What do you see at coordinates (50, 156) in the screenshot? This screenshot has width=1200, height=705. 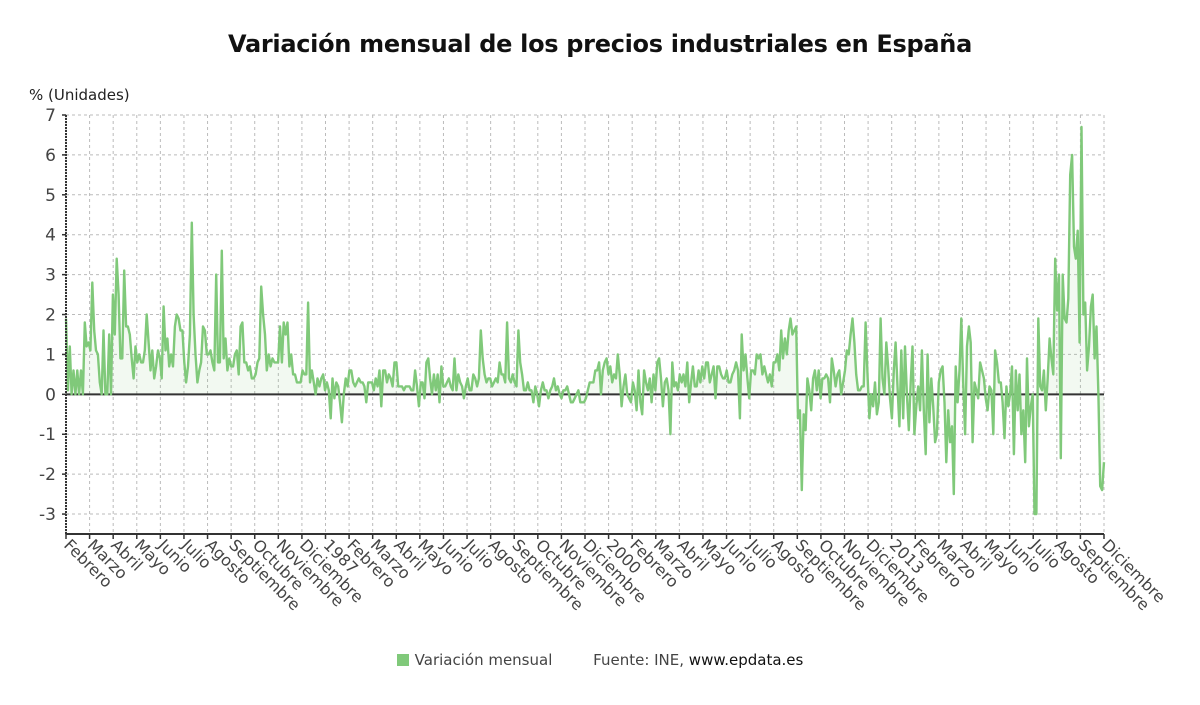 I see `y-tick-label: 6` at bounding box center [50, 156].